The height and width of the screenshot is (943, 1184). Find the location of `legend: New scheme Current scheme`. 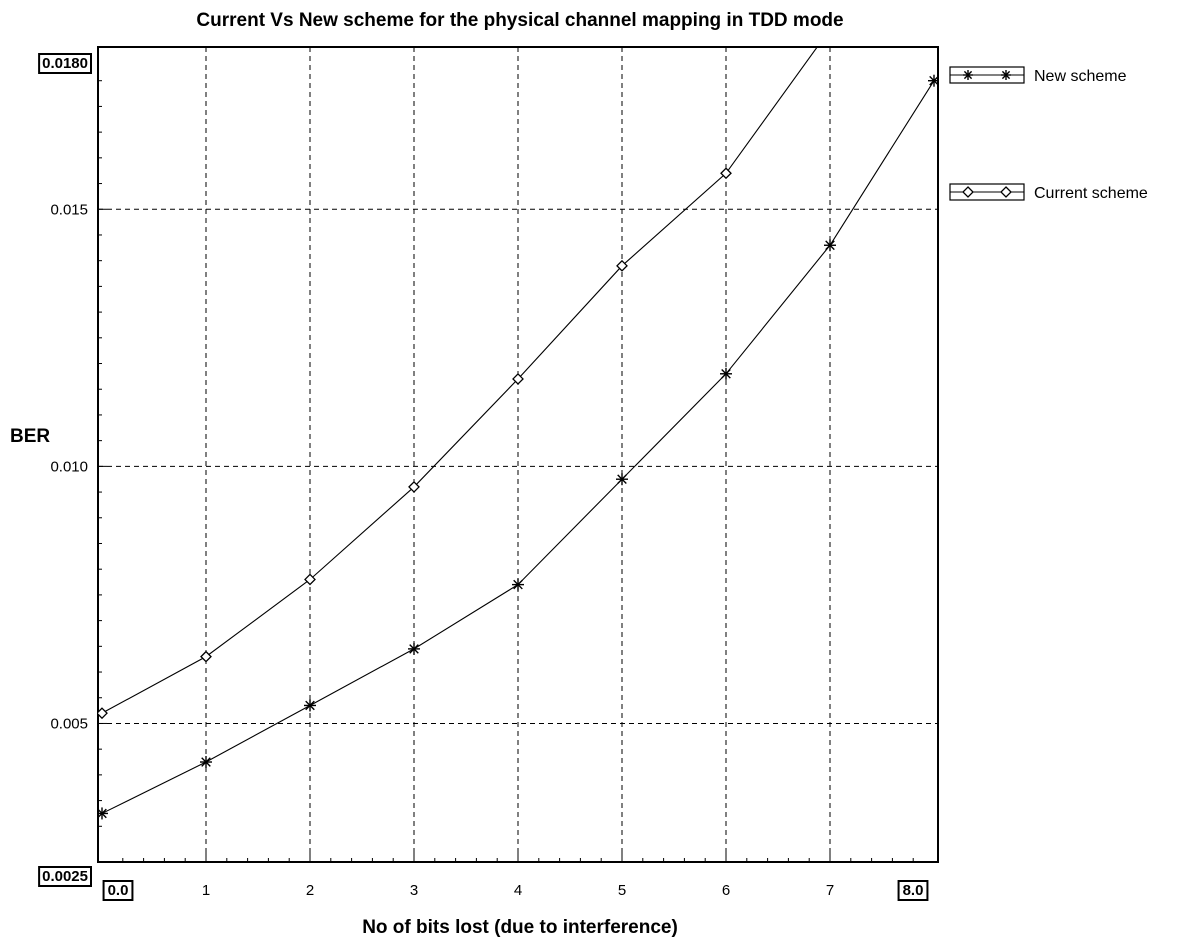

legend: New scheme Current scheme is located at coordinates (1048, 134).